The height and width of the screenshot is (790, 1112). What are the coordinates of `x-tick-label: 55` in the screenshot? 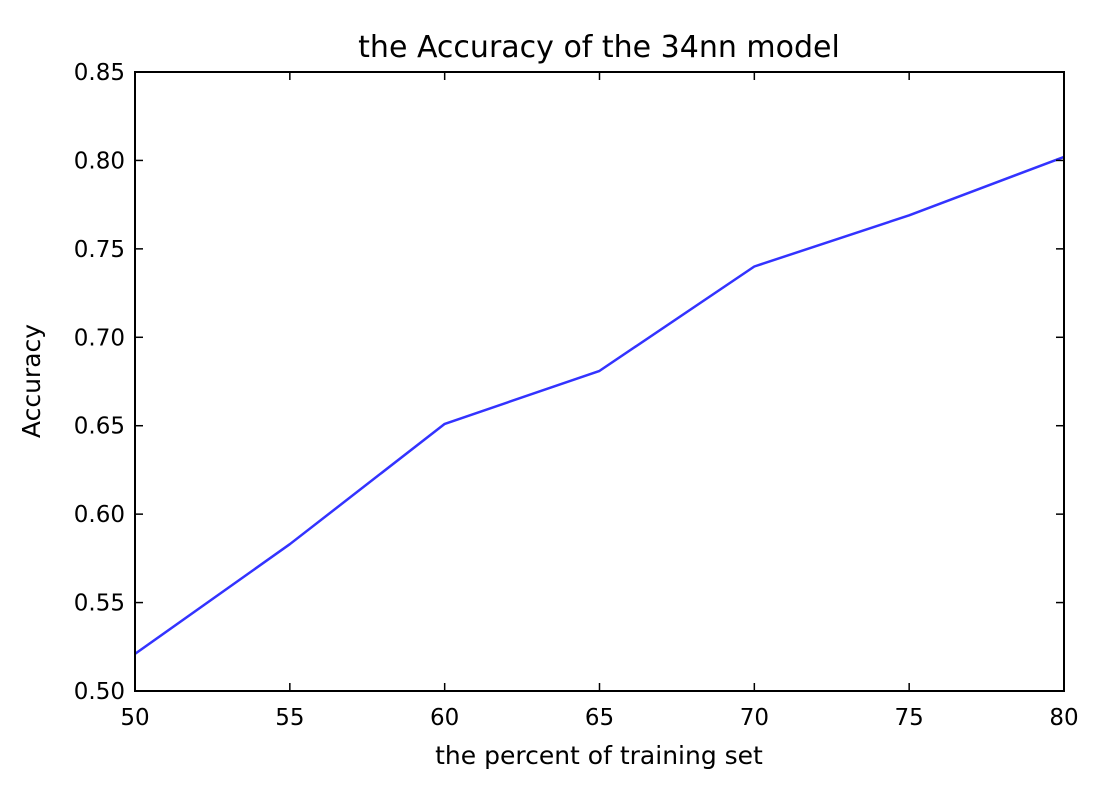 It's located at (289, 718).